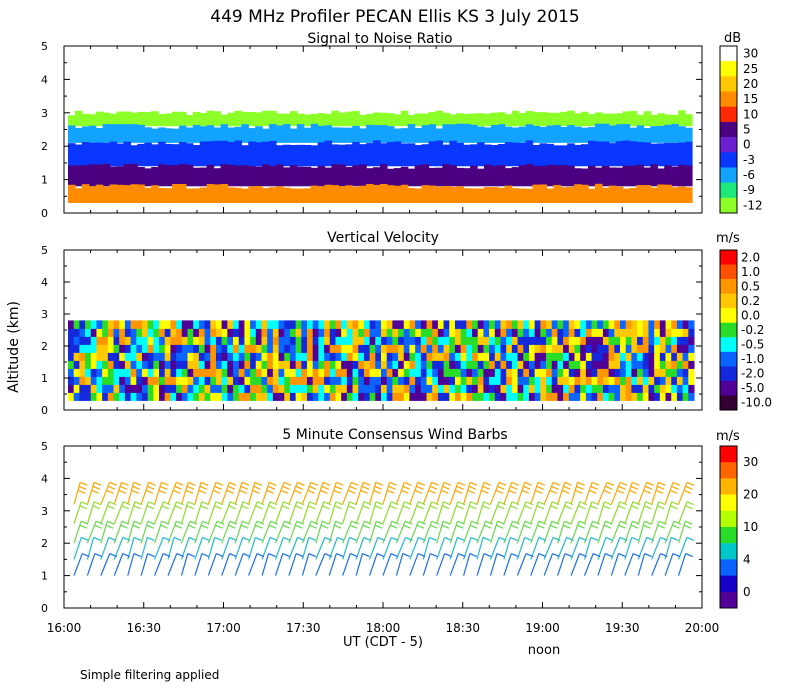 The width and height of the screenshot is (800, 700). Describe the element at coordinates (749, 160) in the screenshot. I see `colorbar-label: -3` at that location.